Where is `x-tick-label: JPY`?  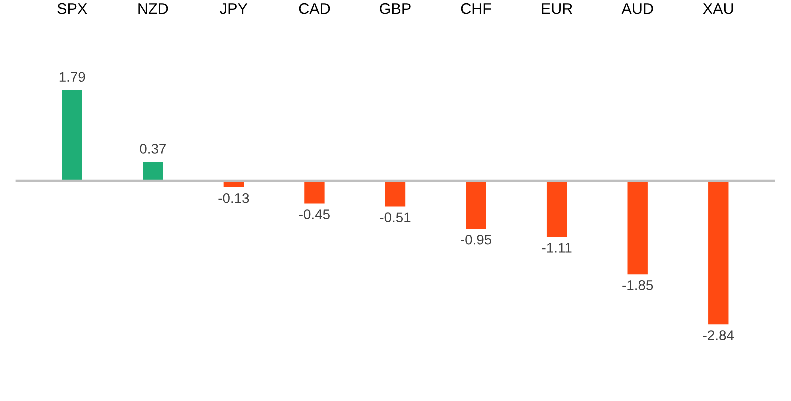 x-tick-label: JPY is located at coordinates (234, 9).